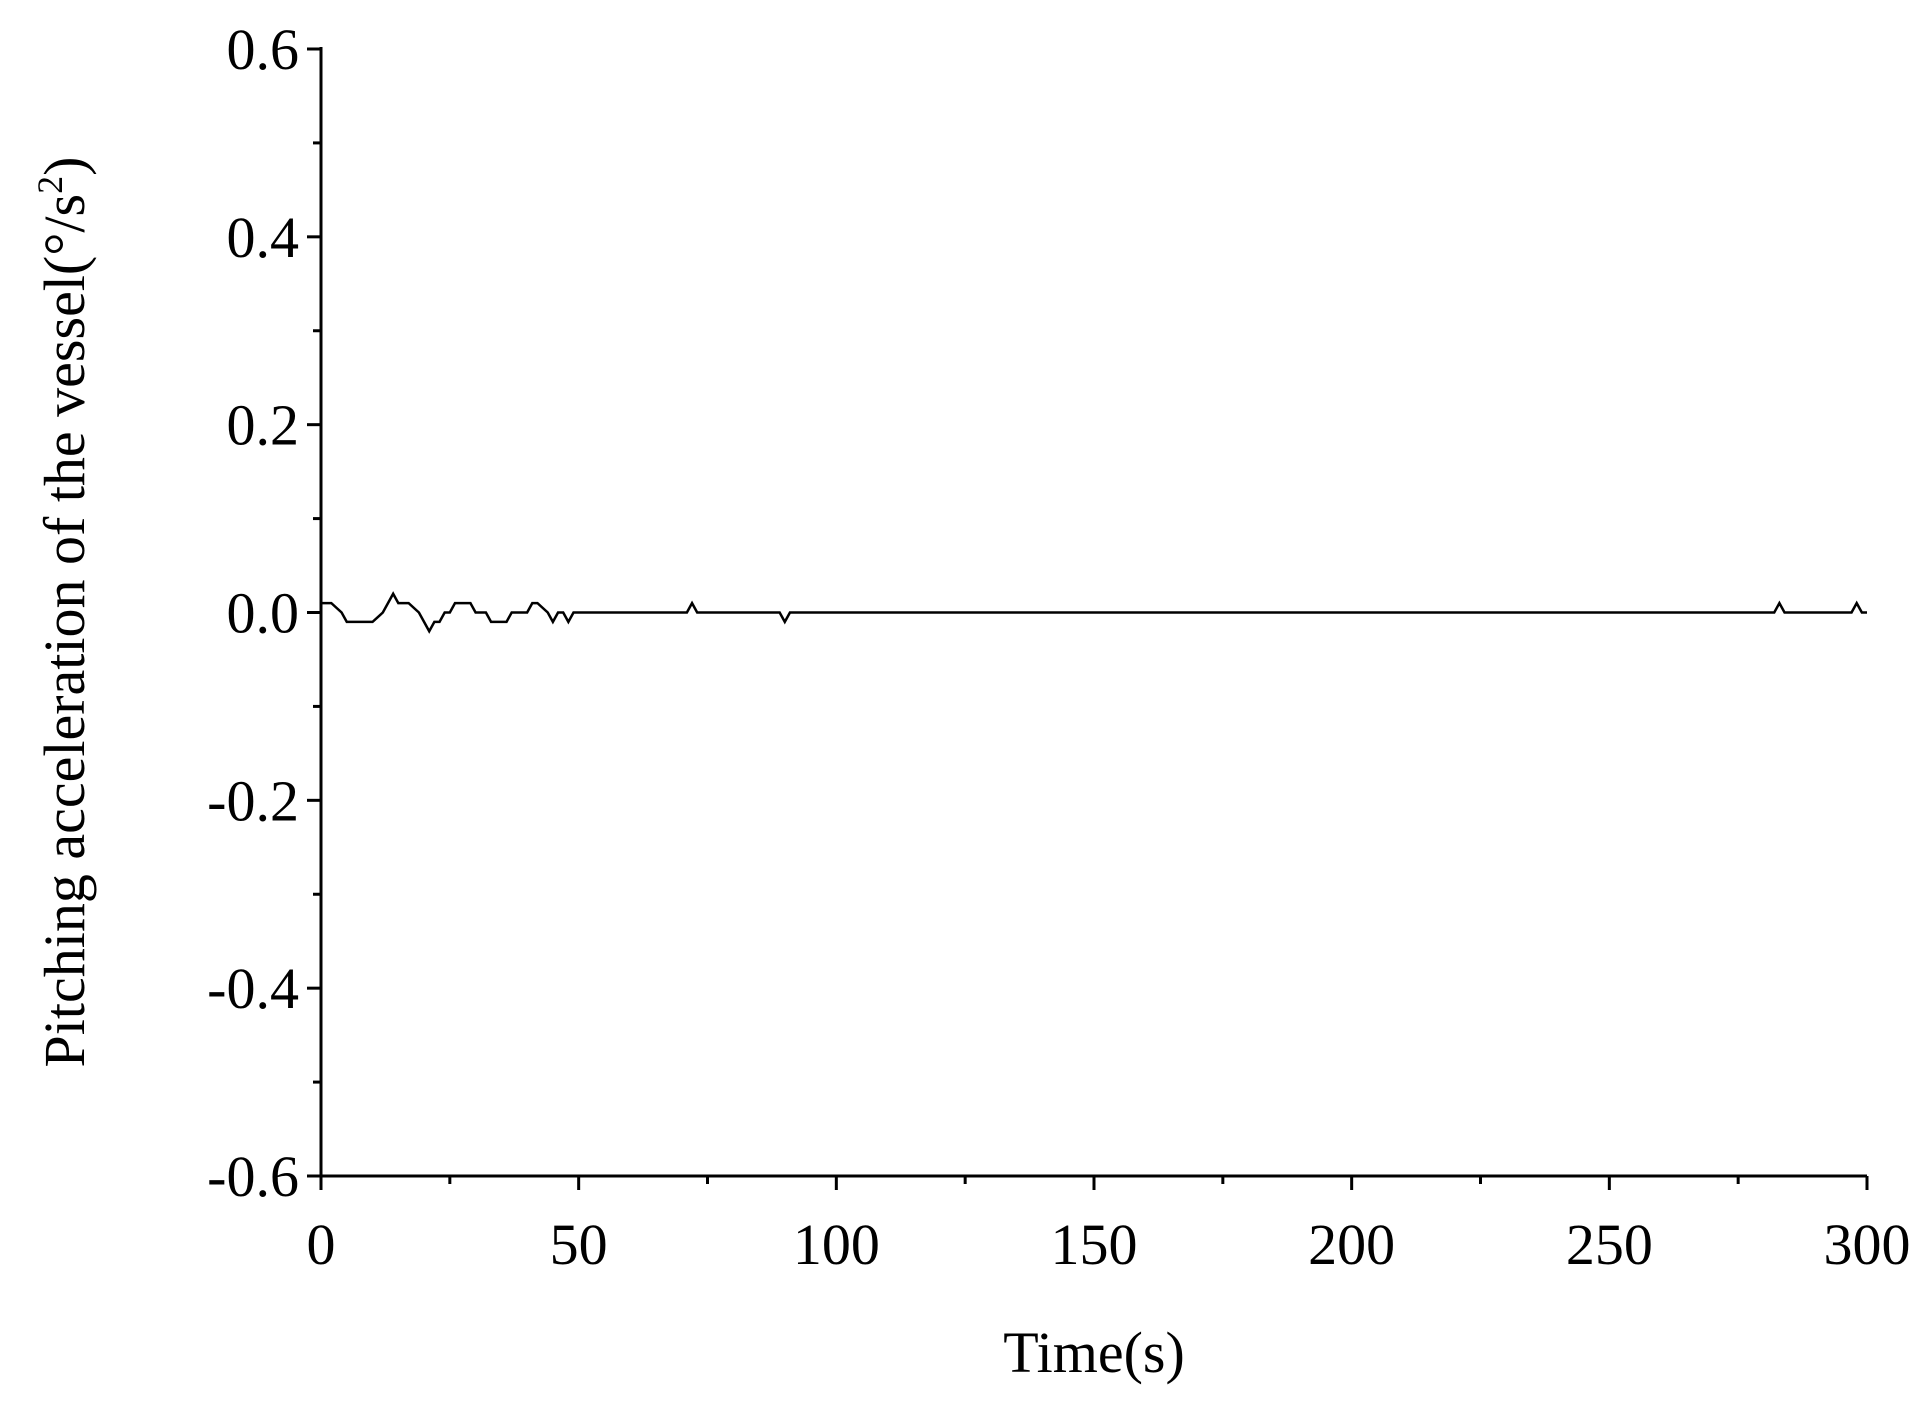 This screenshot has height=1405, width=1916. Describe the element at coordinates (1094, 1244) in the screenshot. I see `x-tick-label: 150` at that location.